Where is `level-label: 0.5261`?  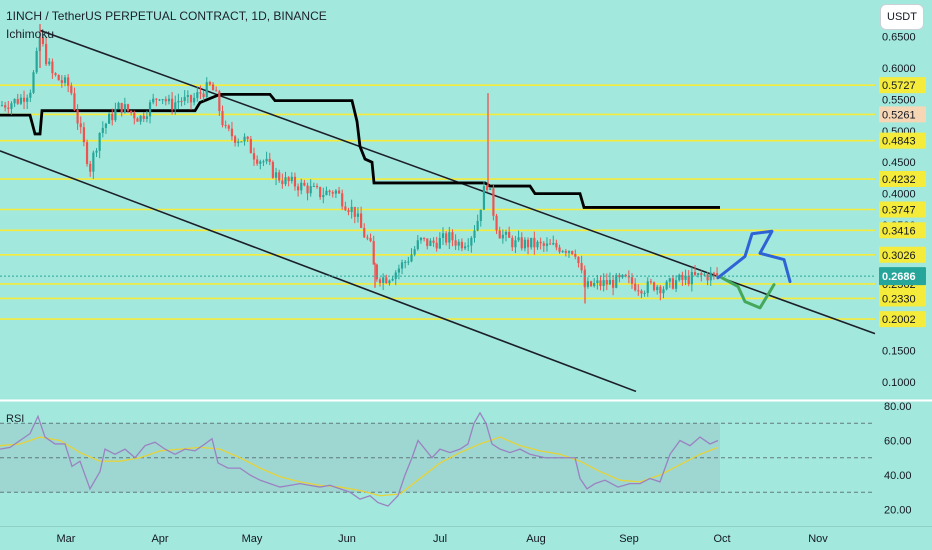 level-label: 0.5261 is located at coordinates (899, 115).